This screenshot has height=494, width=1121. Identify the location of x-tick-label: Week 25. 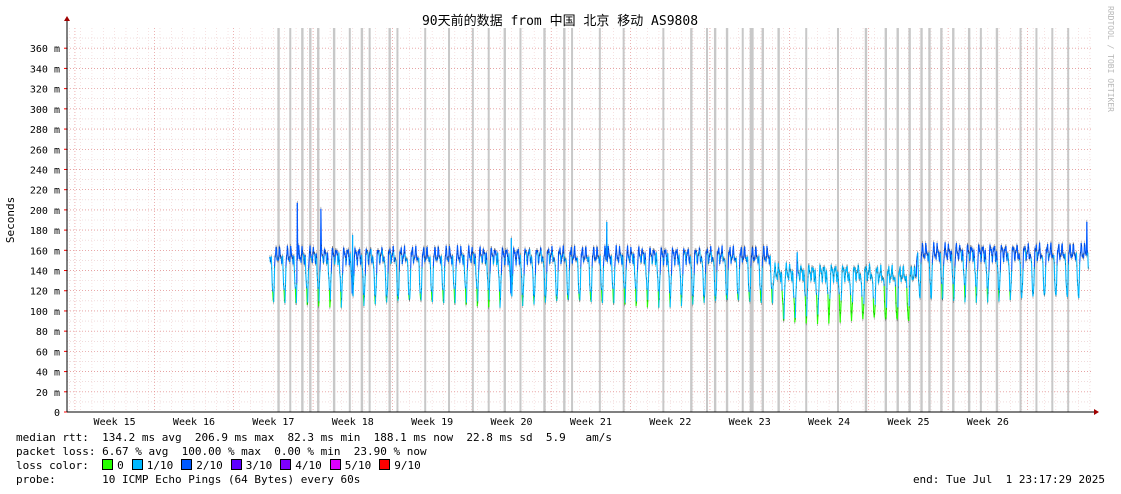
(908, 422).